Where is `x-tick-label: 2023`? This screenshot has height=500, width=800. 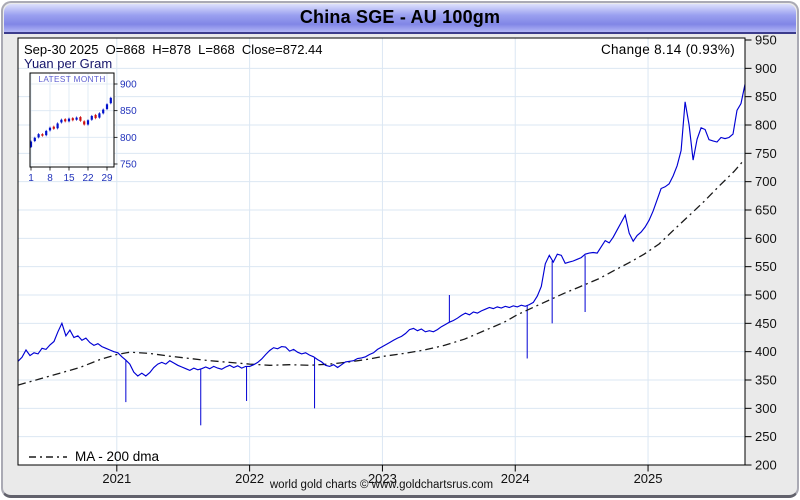
x-tick-label: 2023 is located at coordinates (382, 478).